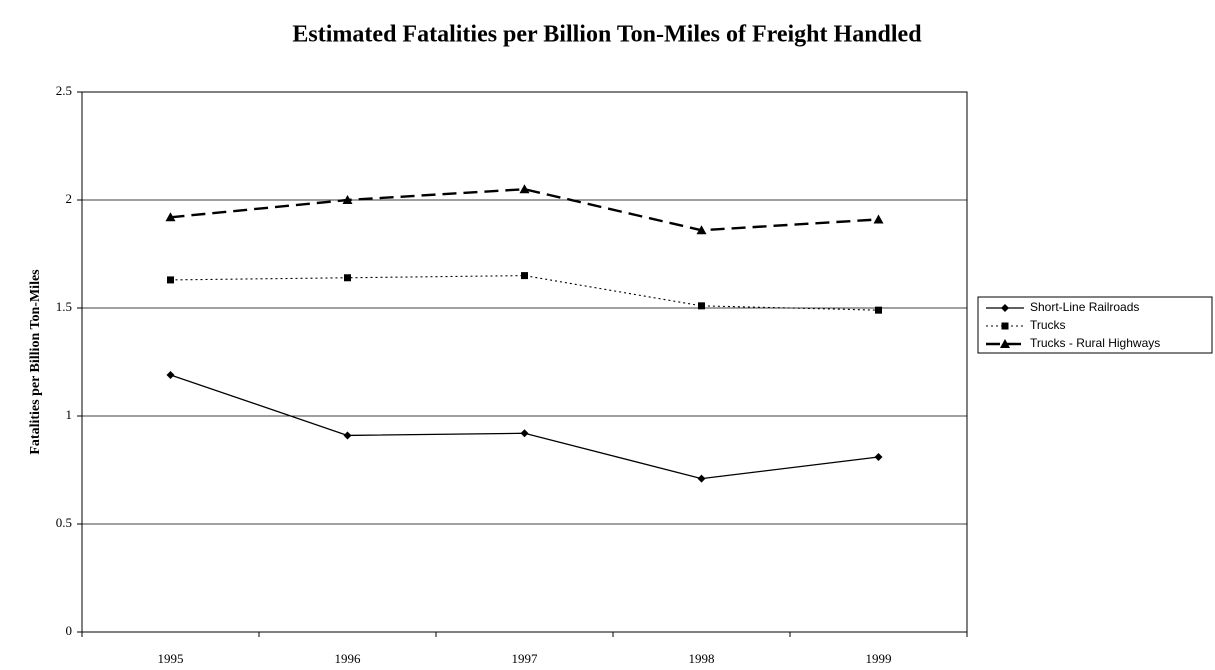  Describe the element at coordinates (64, 306) in the screenshot. I see `y-tick-label: 1.5` at that location.